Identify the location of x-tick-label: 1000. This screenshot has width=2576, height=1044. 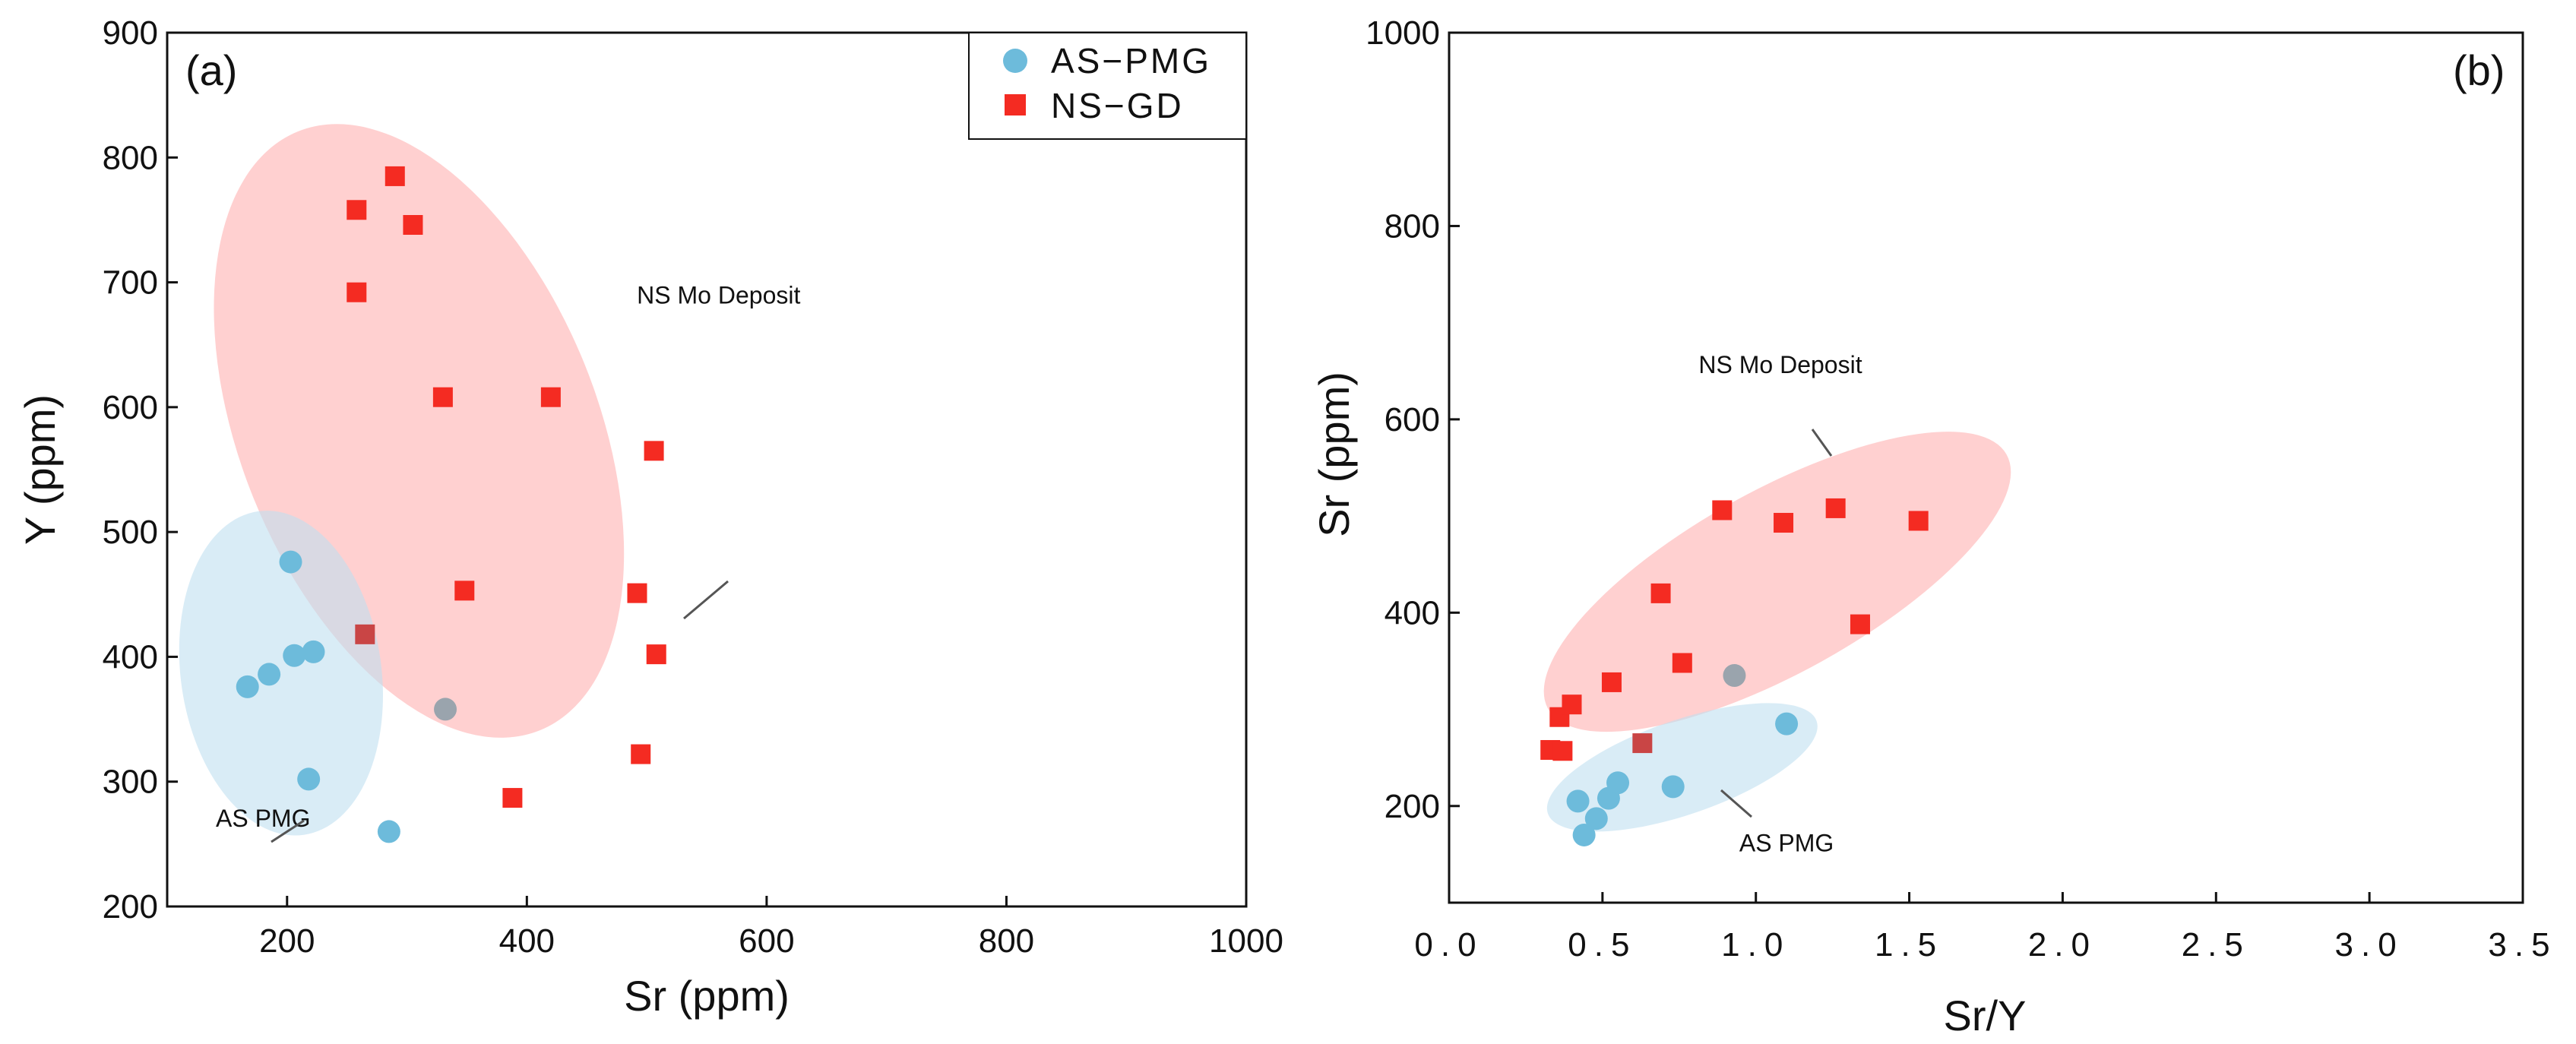
(1246, 941).